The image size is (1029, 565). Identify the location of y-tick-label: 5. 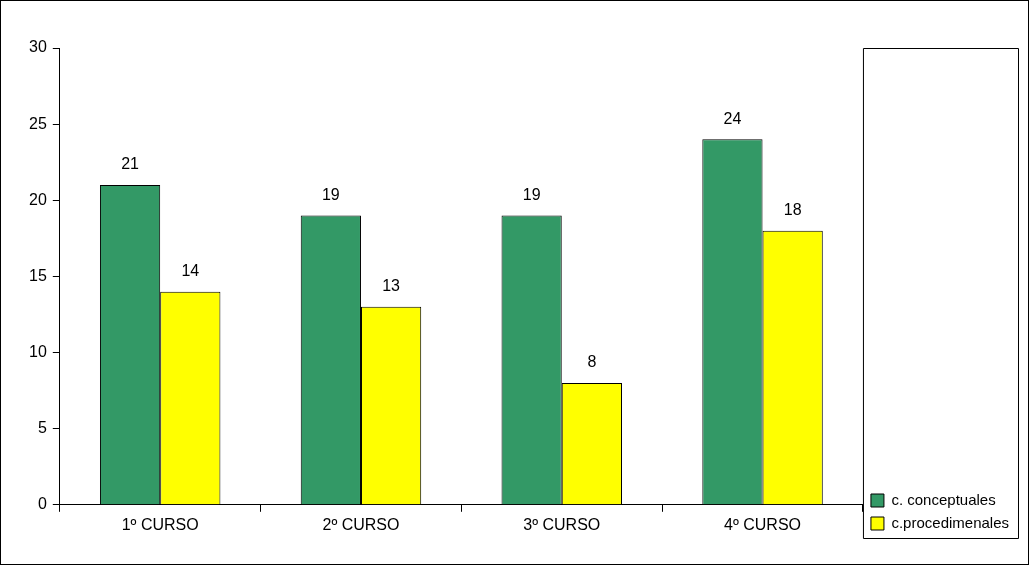
(42, 428).